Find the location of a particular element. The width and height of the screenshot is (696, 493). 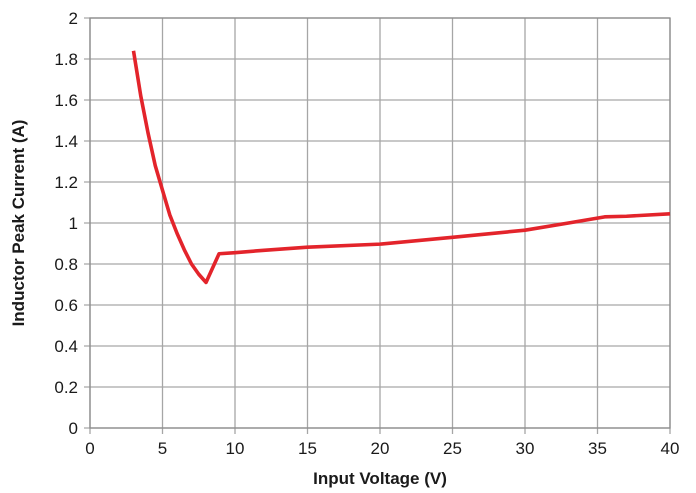

x-tick-label: 30 is located at coordinates (525, 448).